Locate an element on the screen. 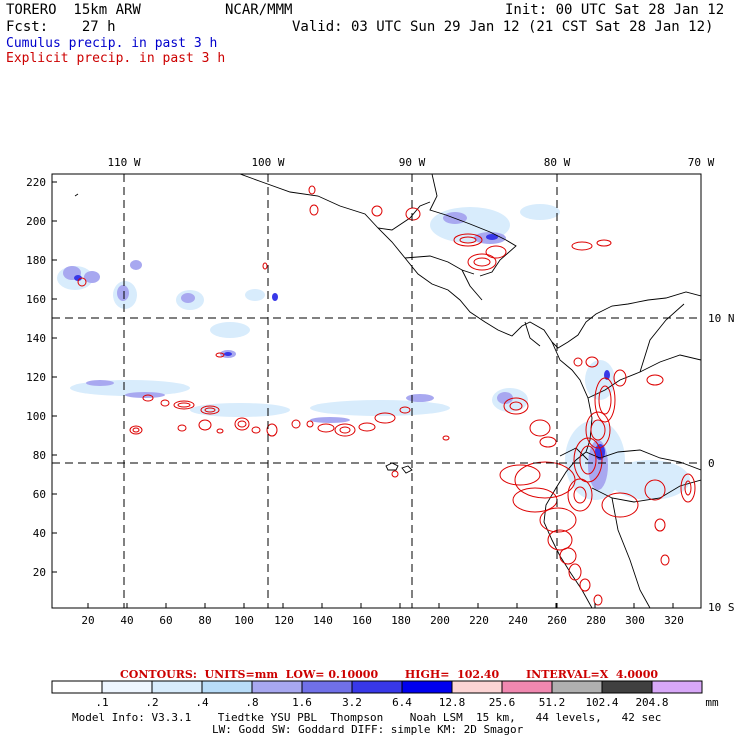 The height and width of the screenshot is (740, 740). x-tick-label: 260 is located at coordinates (557, 620).